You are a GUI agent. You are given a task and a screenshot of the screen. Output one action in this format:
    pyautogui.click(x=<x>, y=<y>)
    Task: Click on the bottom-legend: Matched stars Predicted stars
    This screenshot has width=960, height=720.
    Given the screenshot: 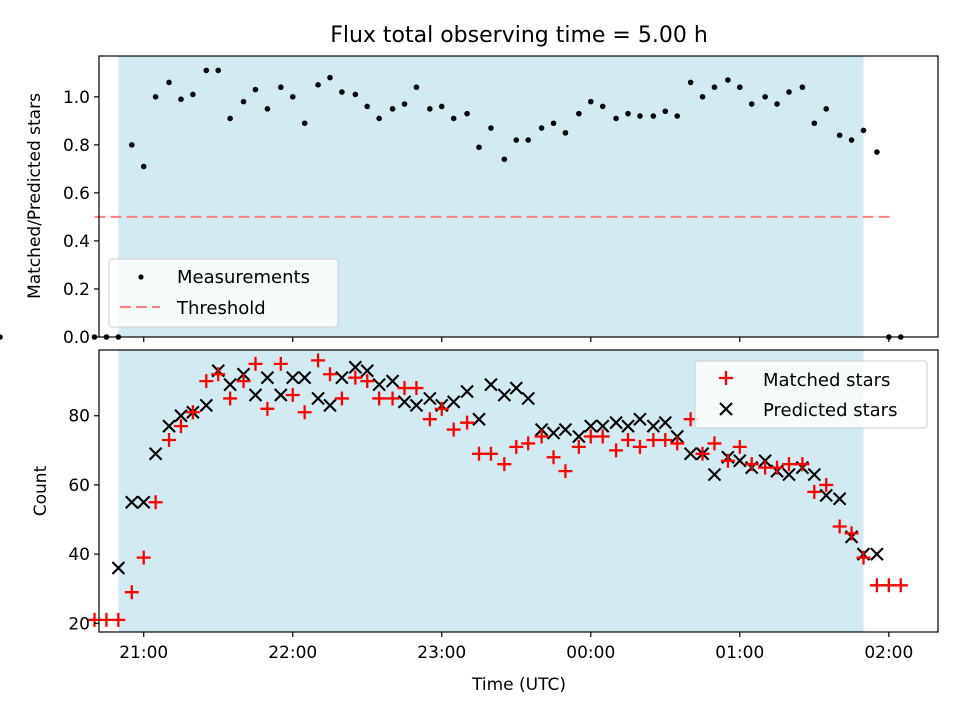 What is the action you would take?
    pyautogui.click(x=811, y=394)
    